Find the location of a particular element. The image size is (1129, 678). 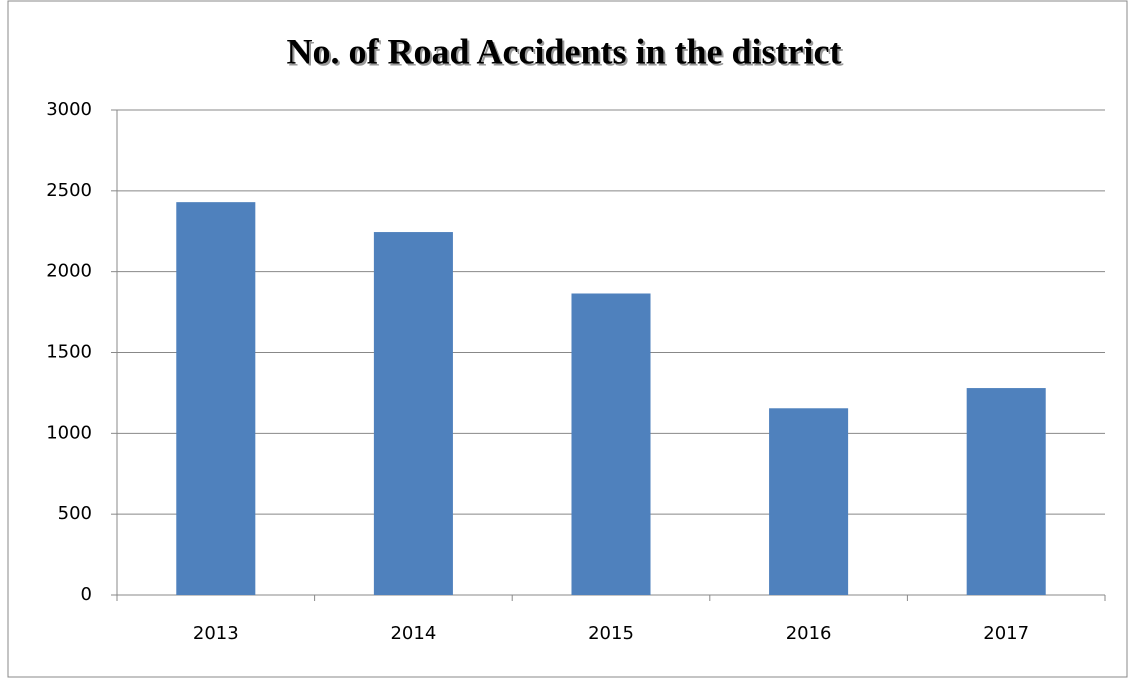

y-tick-label: 1500 is located at coordinates (69, 352).